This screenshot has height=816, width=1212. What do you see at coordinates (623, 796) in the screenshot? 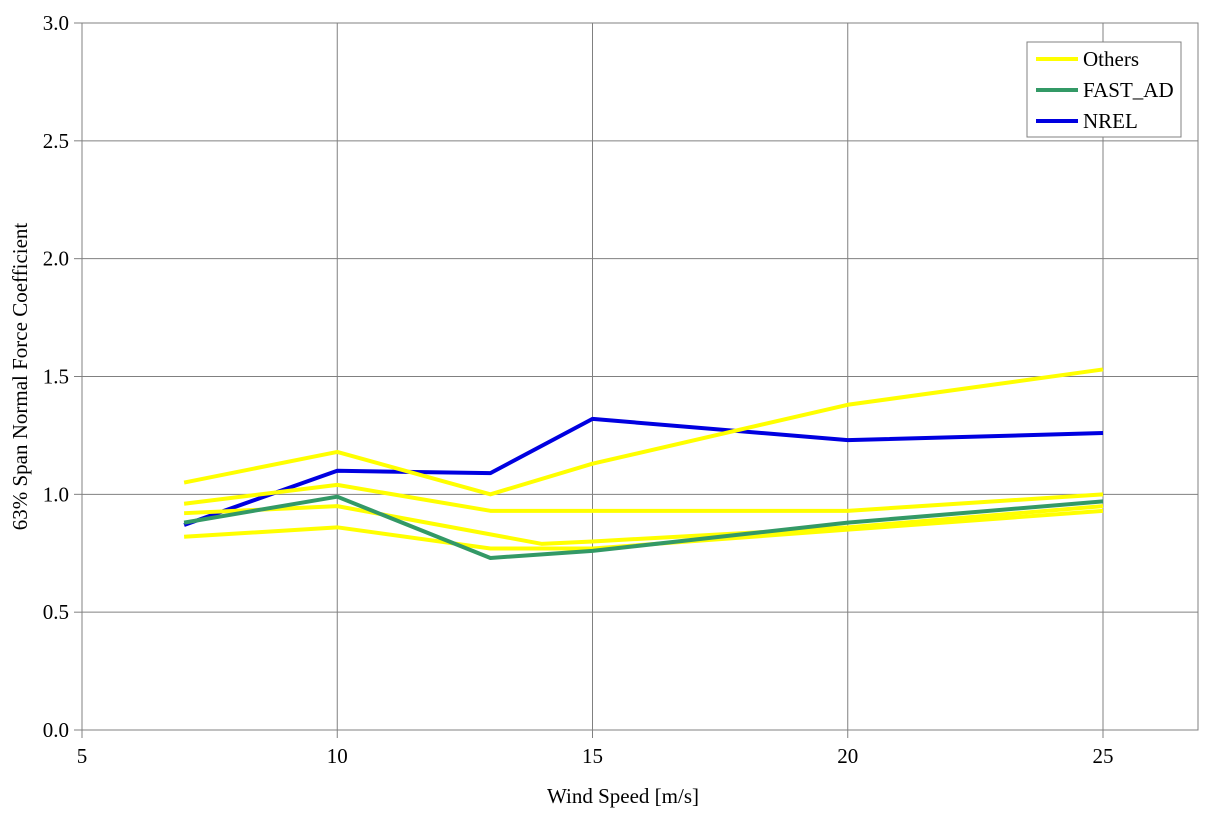
I see `x-axis-title: Wind Speed [m/s]` at bounding box center [623, 796].